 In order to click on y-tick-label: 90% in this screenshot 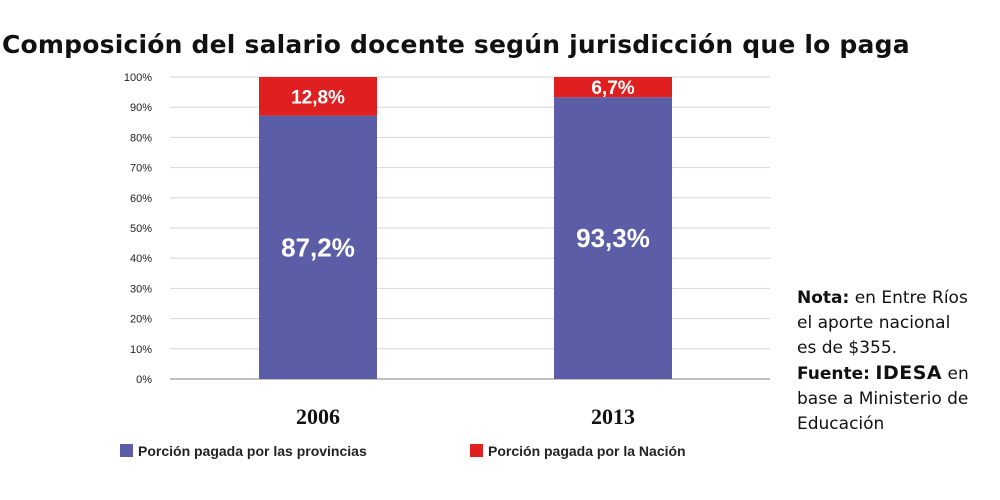, I will do `click(141, 108)`.